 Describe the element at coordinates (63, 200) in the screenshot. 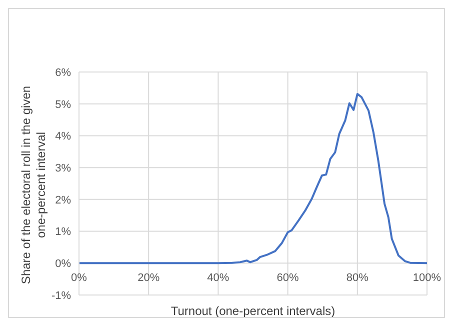

I see `y-tick-label: 2%` at that location.